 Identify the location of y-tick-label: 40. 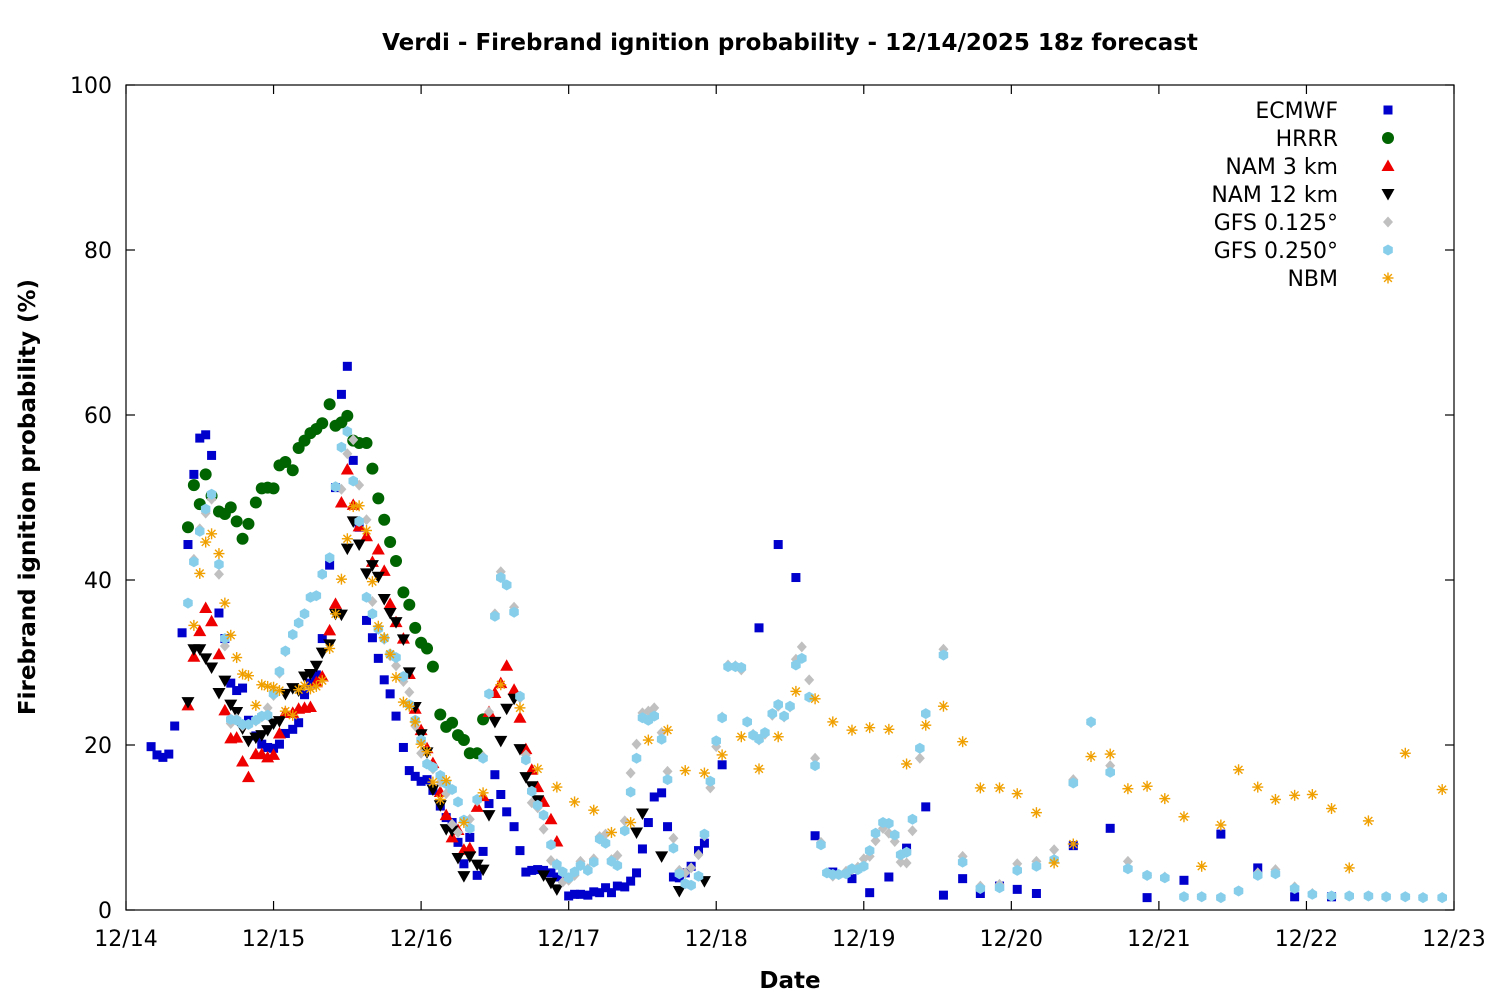
(98, 581).